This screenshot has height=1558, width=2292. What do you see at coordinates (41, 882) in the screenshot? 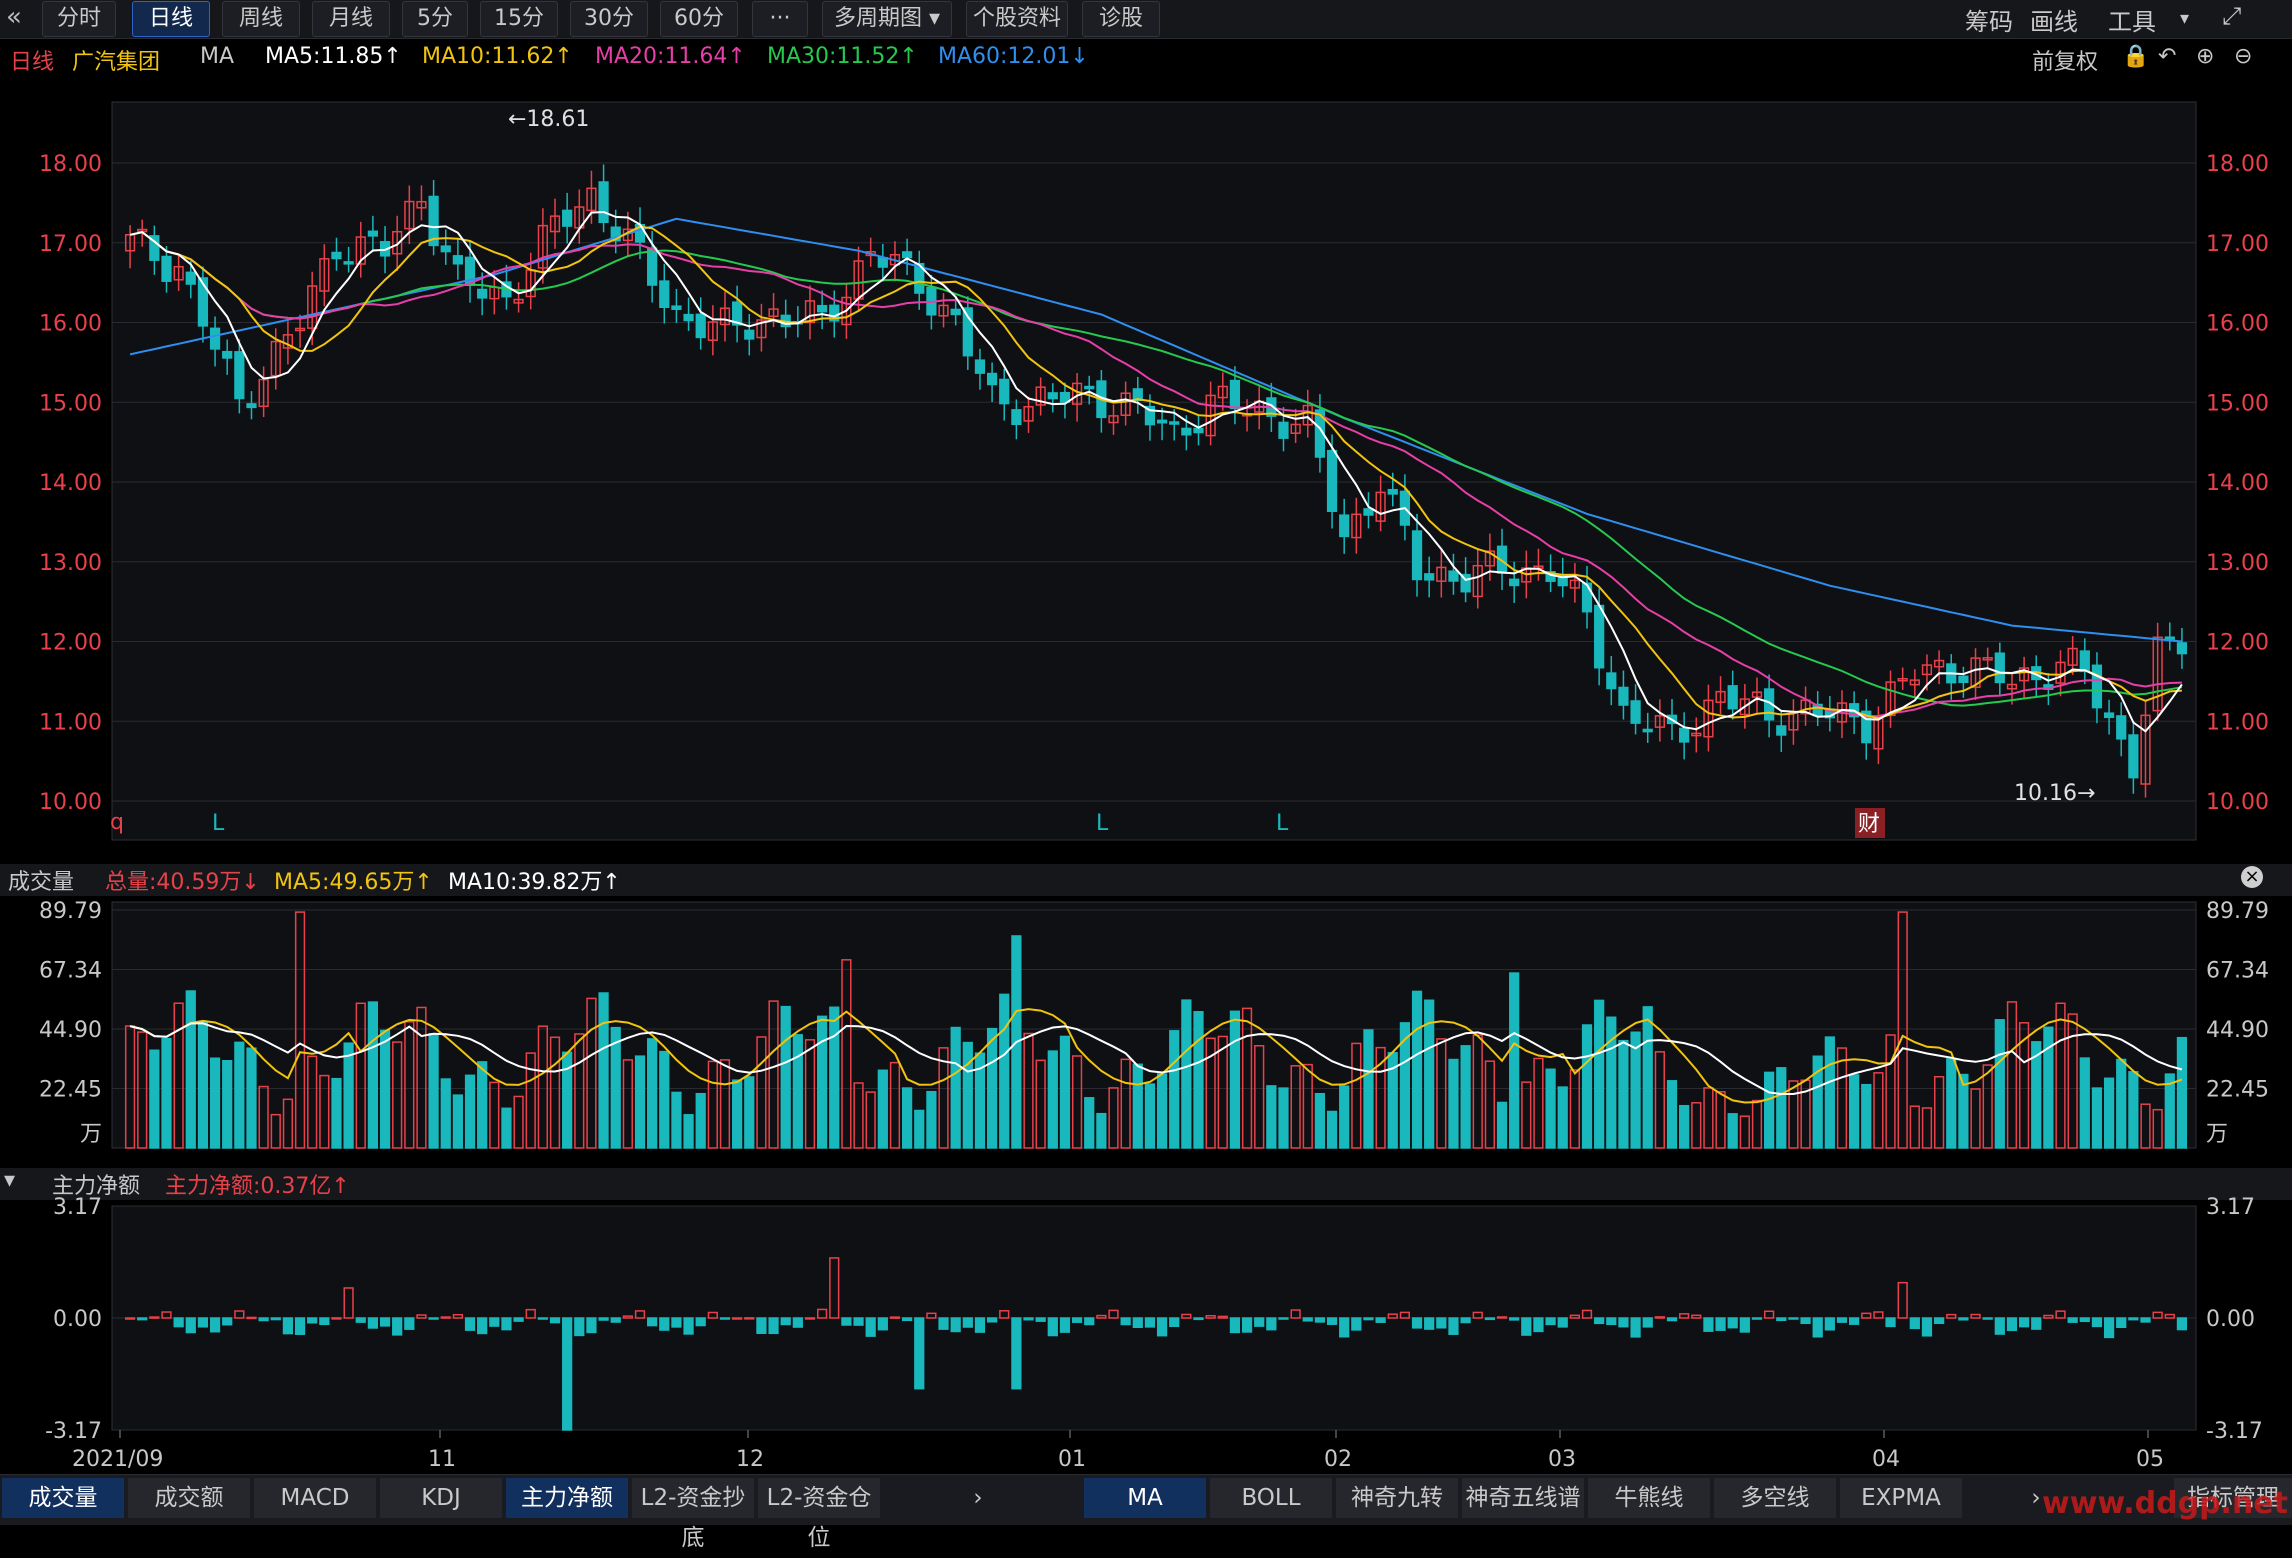
I see `volume-title: 成交量` at bounding box center [41, 882].